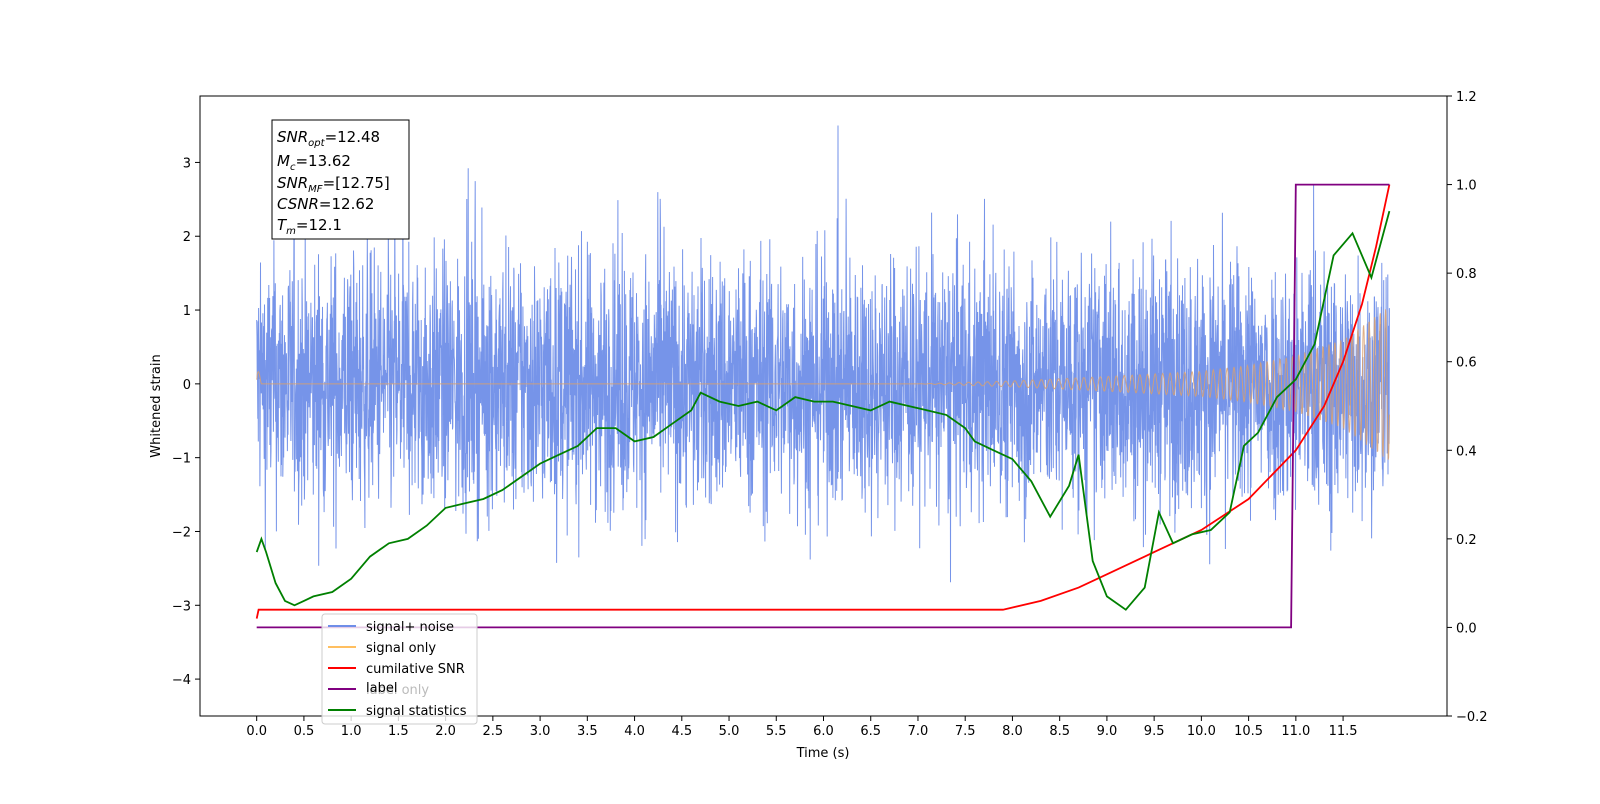 The height and width of the screenshot is (804, 1600). I want to click on y-axis-label: Whitened strain, so click(156, 405).